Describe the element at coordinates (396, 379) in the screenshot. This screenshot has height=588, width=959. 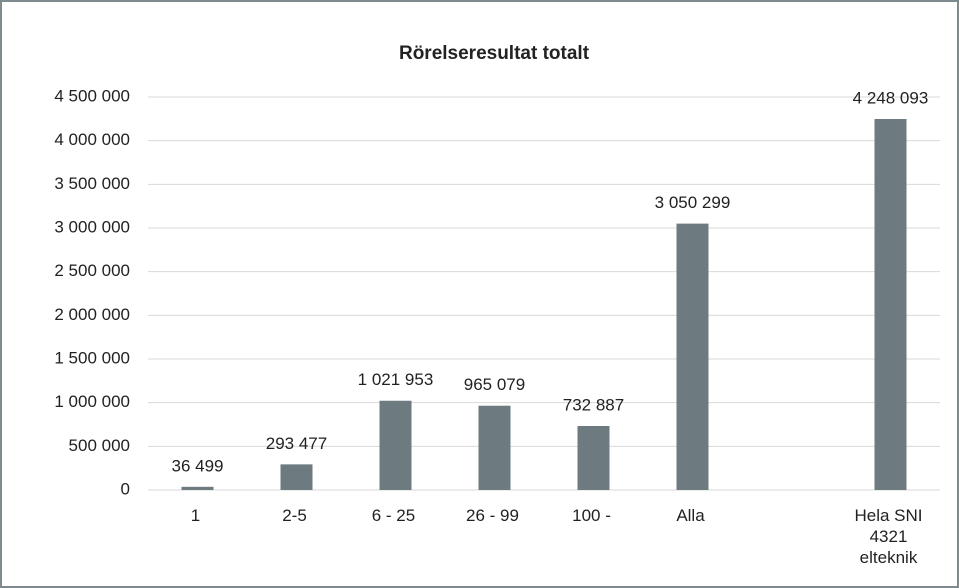
I see `value-label: 1 021 953` at that location.